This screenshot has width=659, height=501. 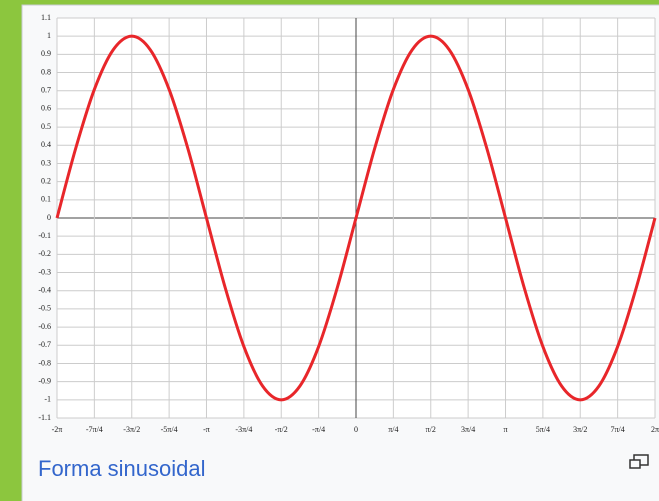 I want to click on y-tick-label: 0.6, so click(x=46, y=108).